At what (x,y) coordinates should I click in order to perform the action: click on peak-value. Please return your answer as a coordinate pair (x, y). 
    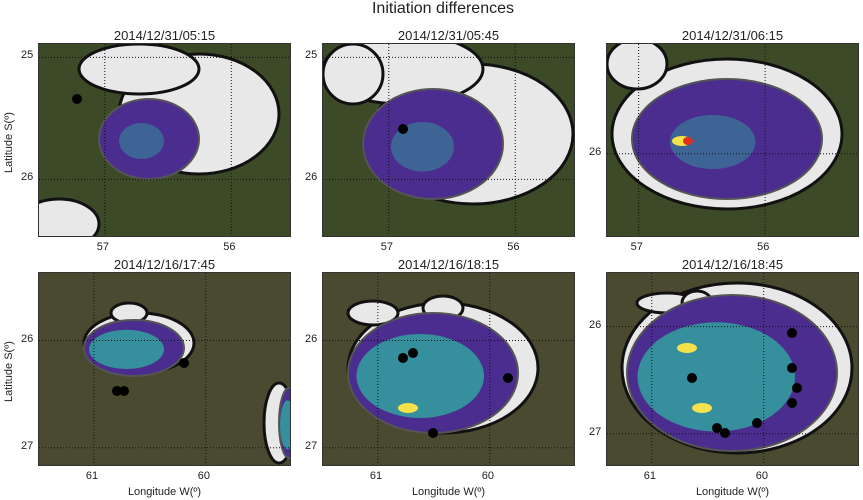
    Looking at the image, I should click on (688, 141).